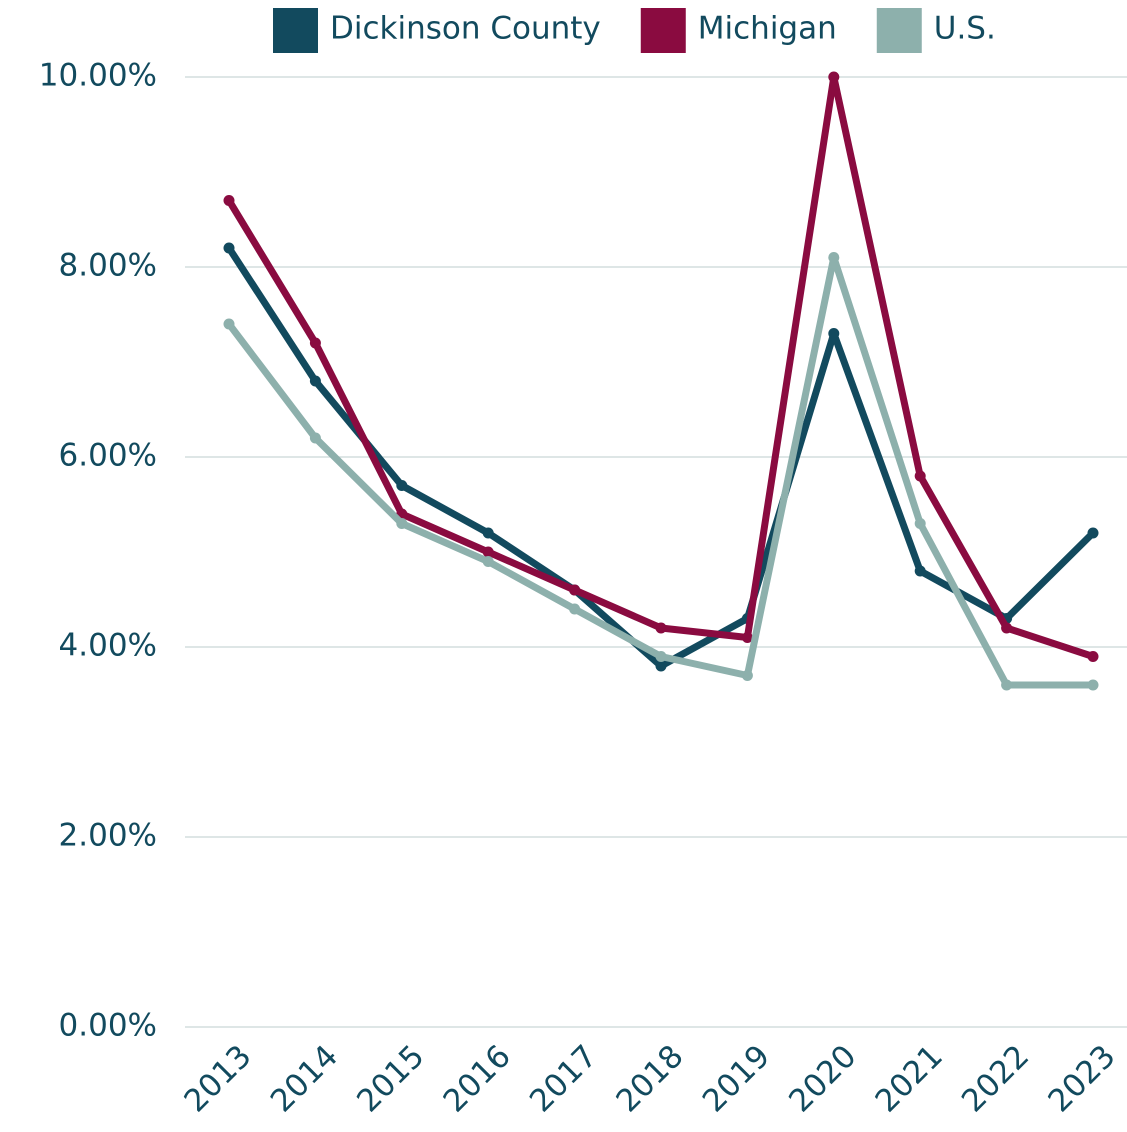 This screenshot has width=1127, height=1132. I want to click on legend-label: Michigan, so click(767, 29).